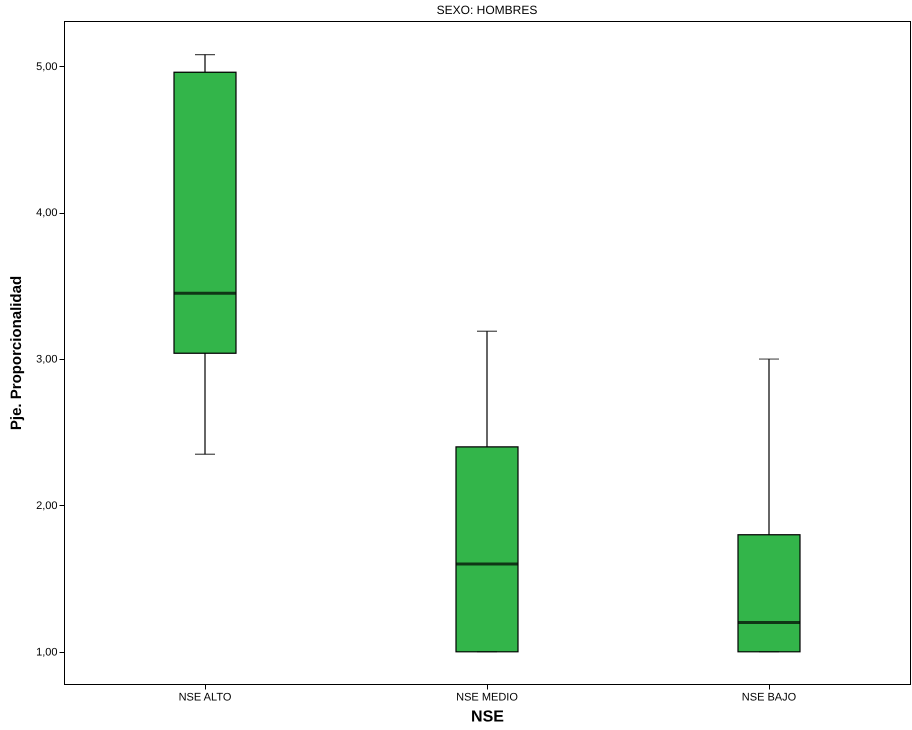 This screenshot has width=912, height=730. What do you see at coordinates (487, 10) in the screenshot?
I see `chart-title: SEXO: HOMBRES` at bounding box center [487, 10].